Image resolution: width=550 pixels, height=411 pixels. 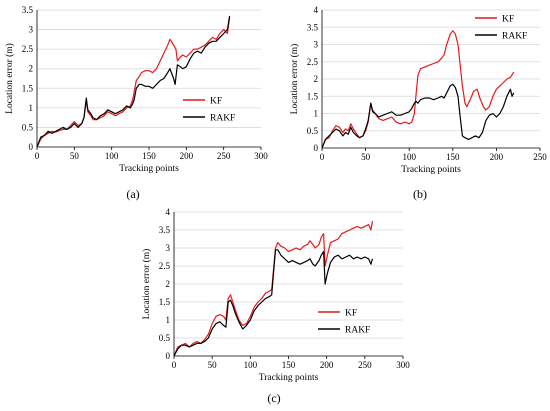 What do you see at coordinates (273, 398) in the screenshot?
I see `panel-label: (c)` at bounding box center [273, 398].